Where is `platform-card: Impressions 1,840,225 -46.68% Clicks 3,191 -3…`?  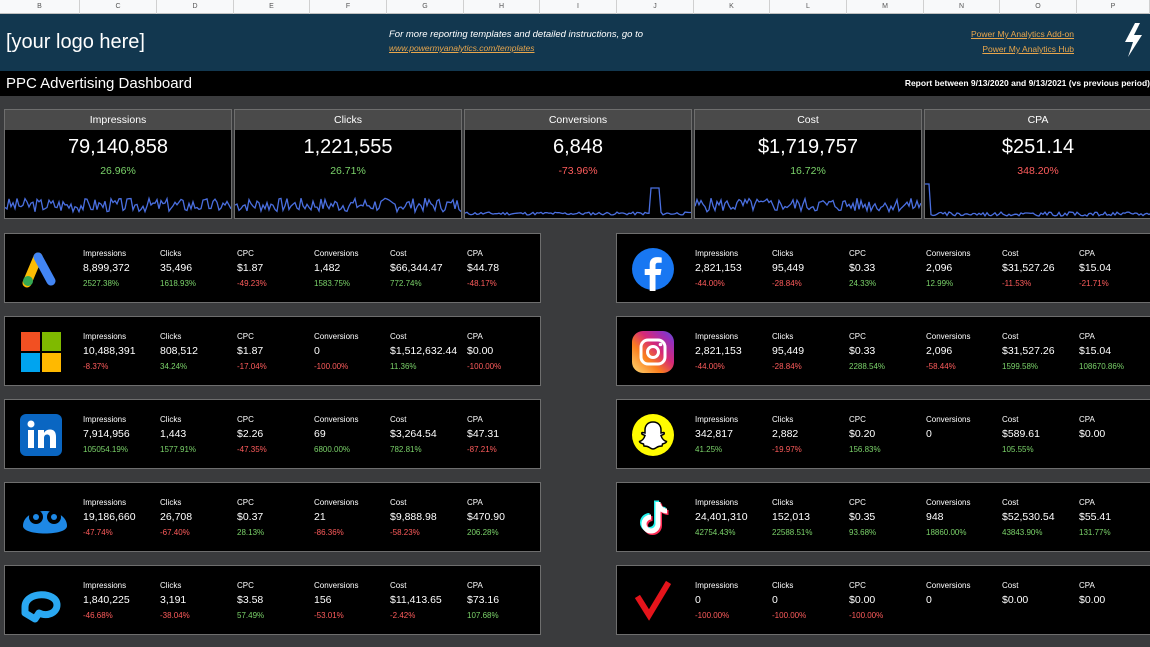
platform-card: Impressions 1,840,225 -46.68% Clicks 3,191 -3… is located at coordinates (272, 600).